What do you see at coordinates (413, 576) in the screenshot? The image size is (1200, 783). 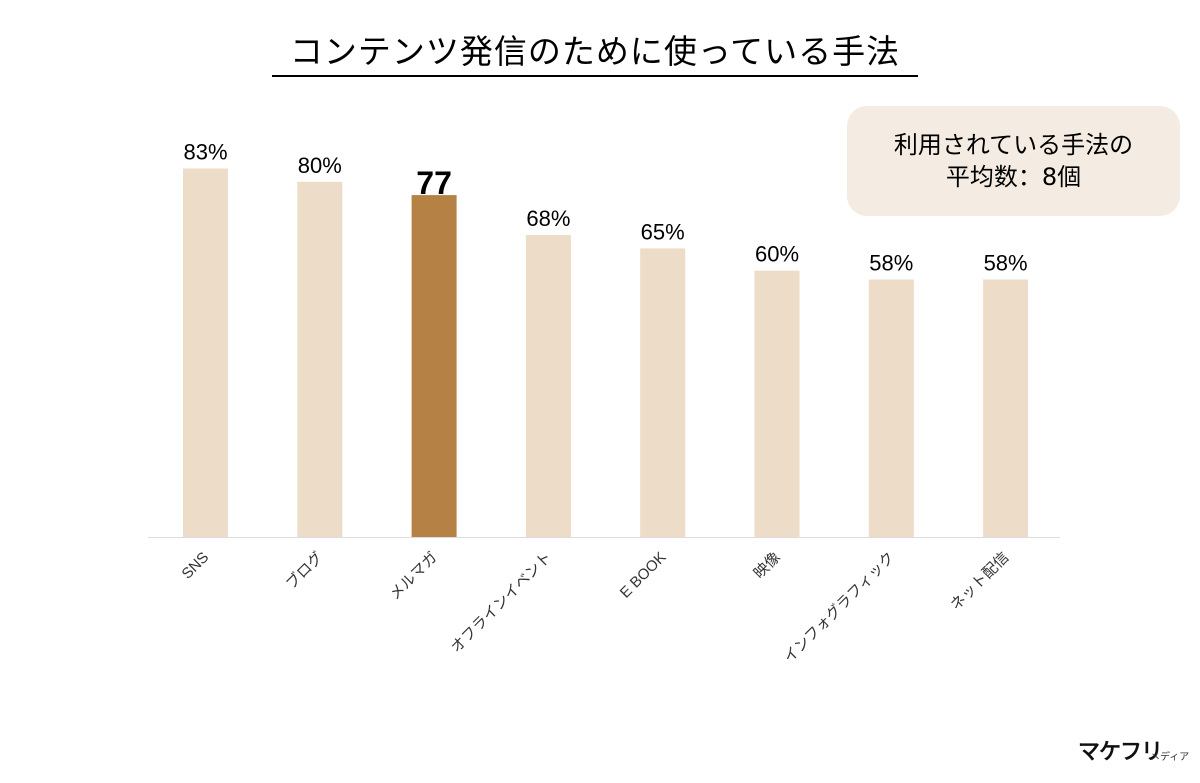 I see `category-label-2: メルマガ` at bounding box center [413, 576].